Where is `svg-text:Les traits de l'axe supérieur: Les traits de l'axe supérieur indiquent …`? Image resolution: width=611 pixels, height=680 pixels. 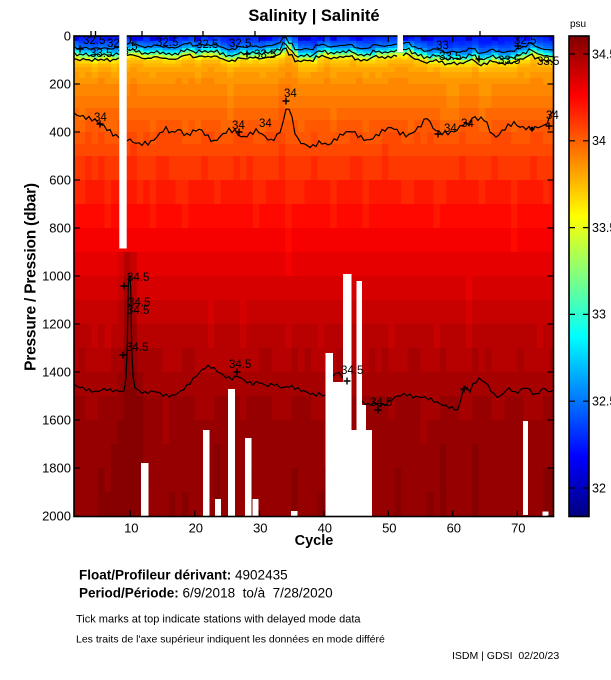 svg-text:Les traits de l'axe supérieur: Les traits de l'axe supérieur indiquent … is located at coordinates (230, 640).